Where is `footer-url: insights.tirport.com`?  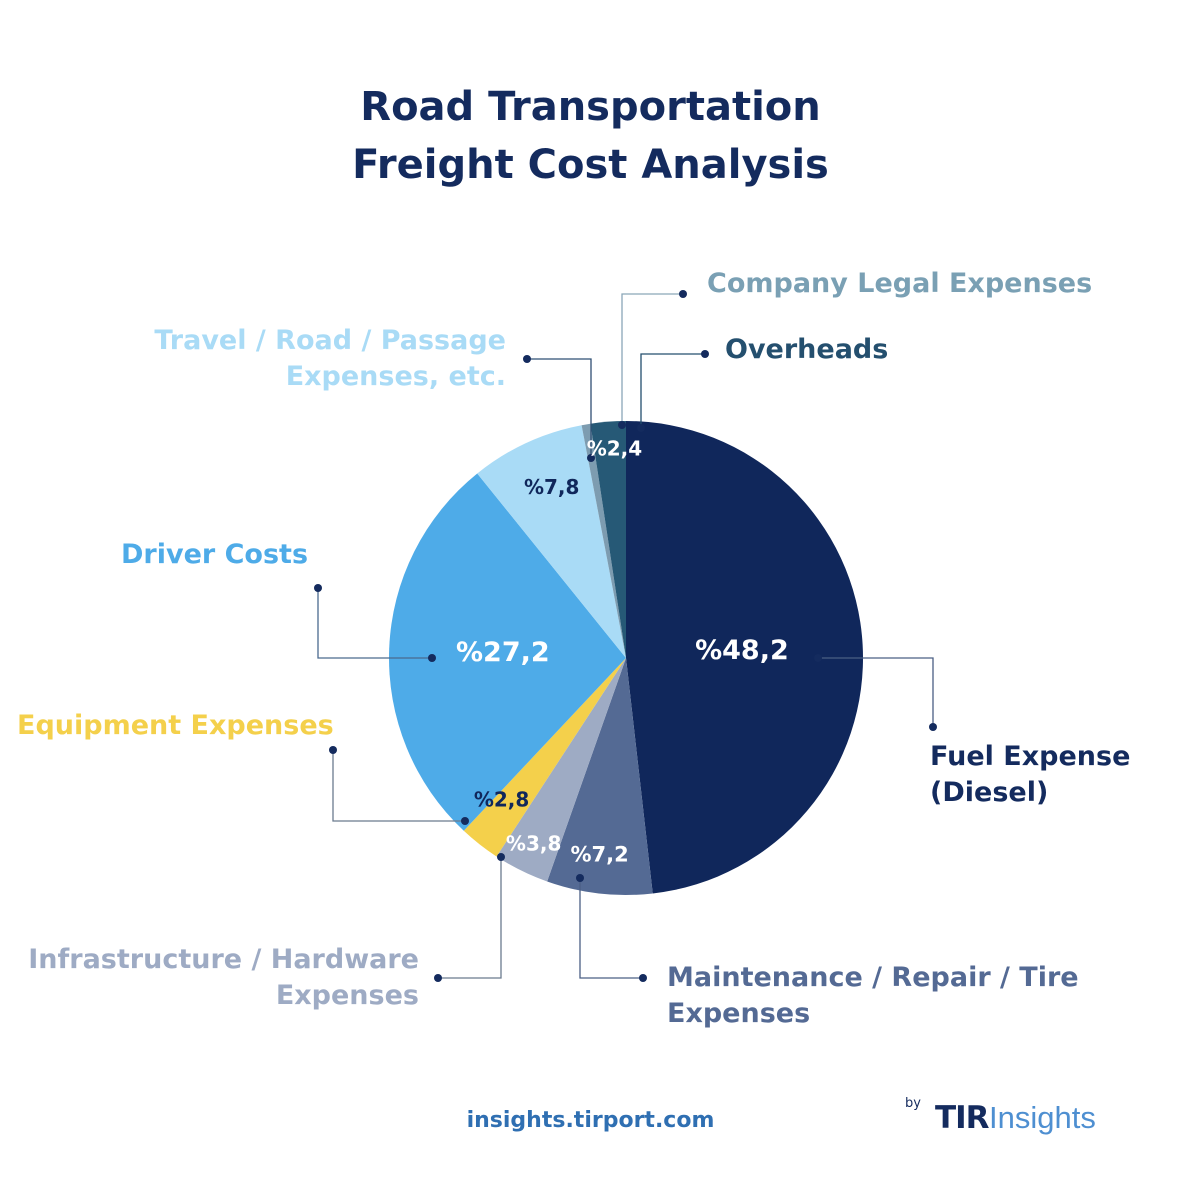
footer-url: insights.tirport.com is located at coordinates (590, 1120).